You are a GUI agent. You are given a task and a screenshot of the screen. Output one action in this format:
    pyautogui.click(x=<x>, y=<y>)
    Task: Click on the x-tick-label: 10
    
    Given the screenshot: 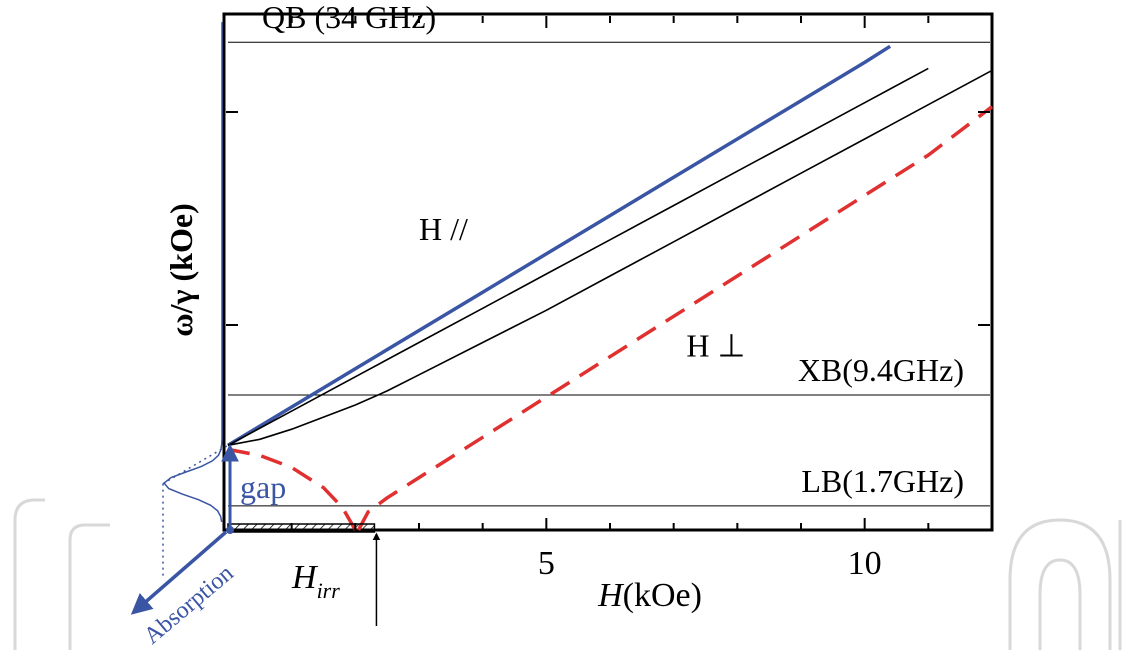 What is the action you would take?
    pyautogui.click(x=865, y=563)
    